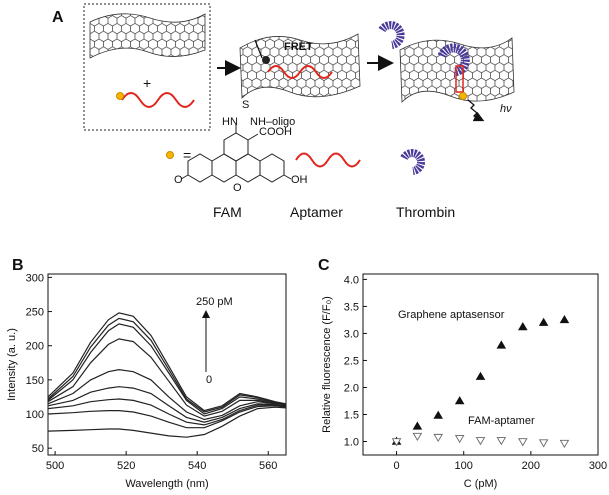  What do you see at coordinates (275, 132) in the screenshot?
I see `chem-label: COOH` at bounding box center [275, 132].